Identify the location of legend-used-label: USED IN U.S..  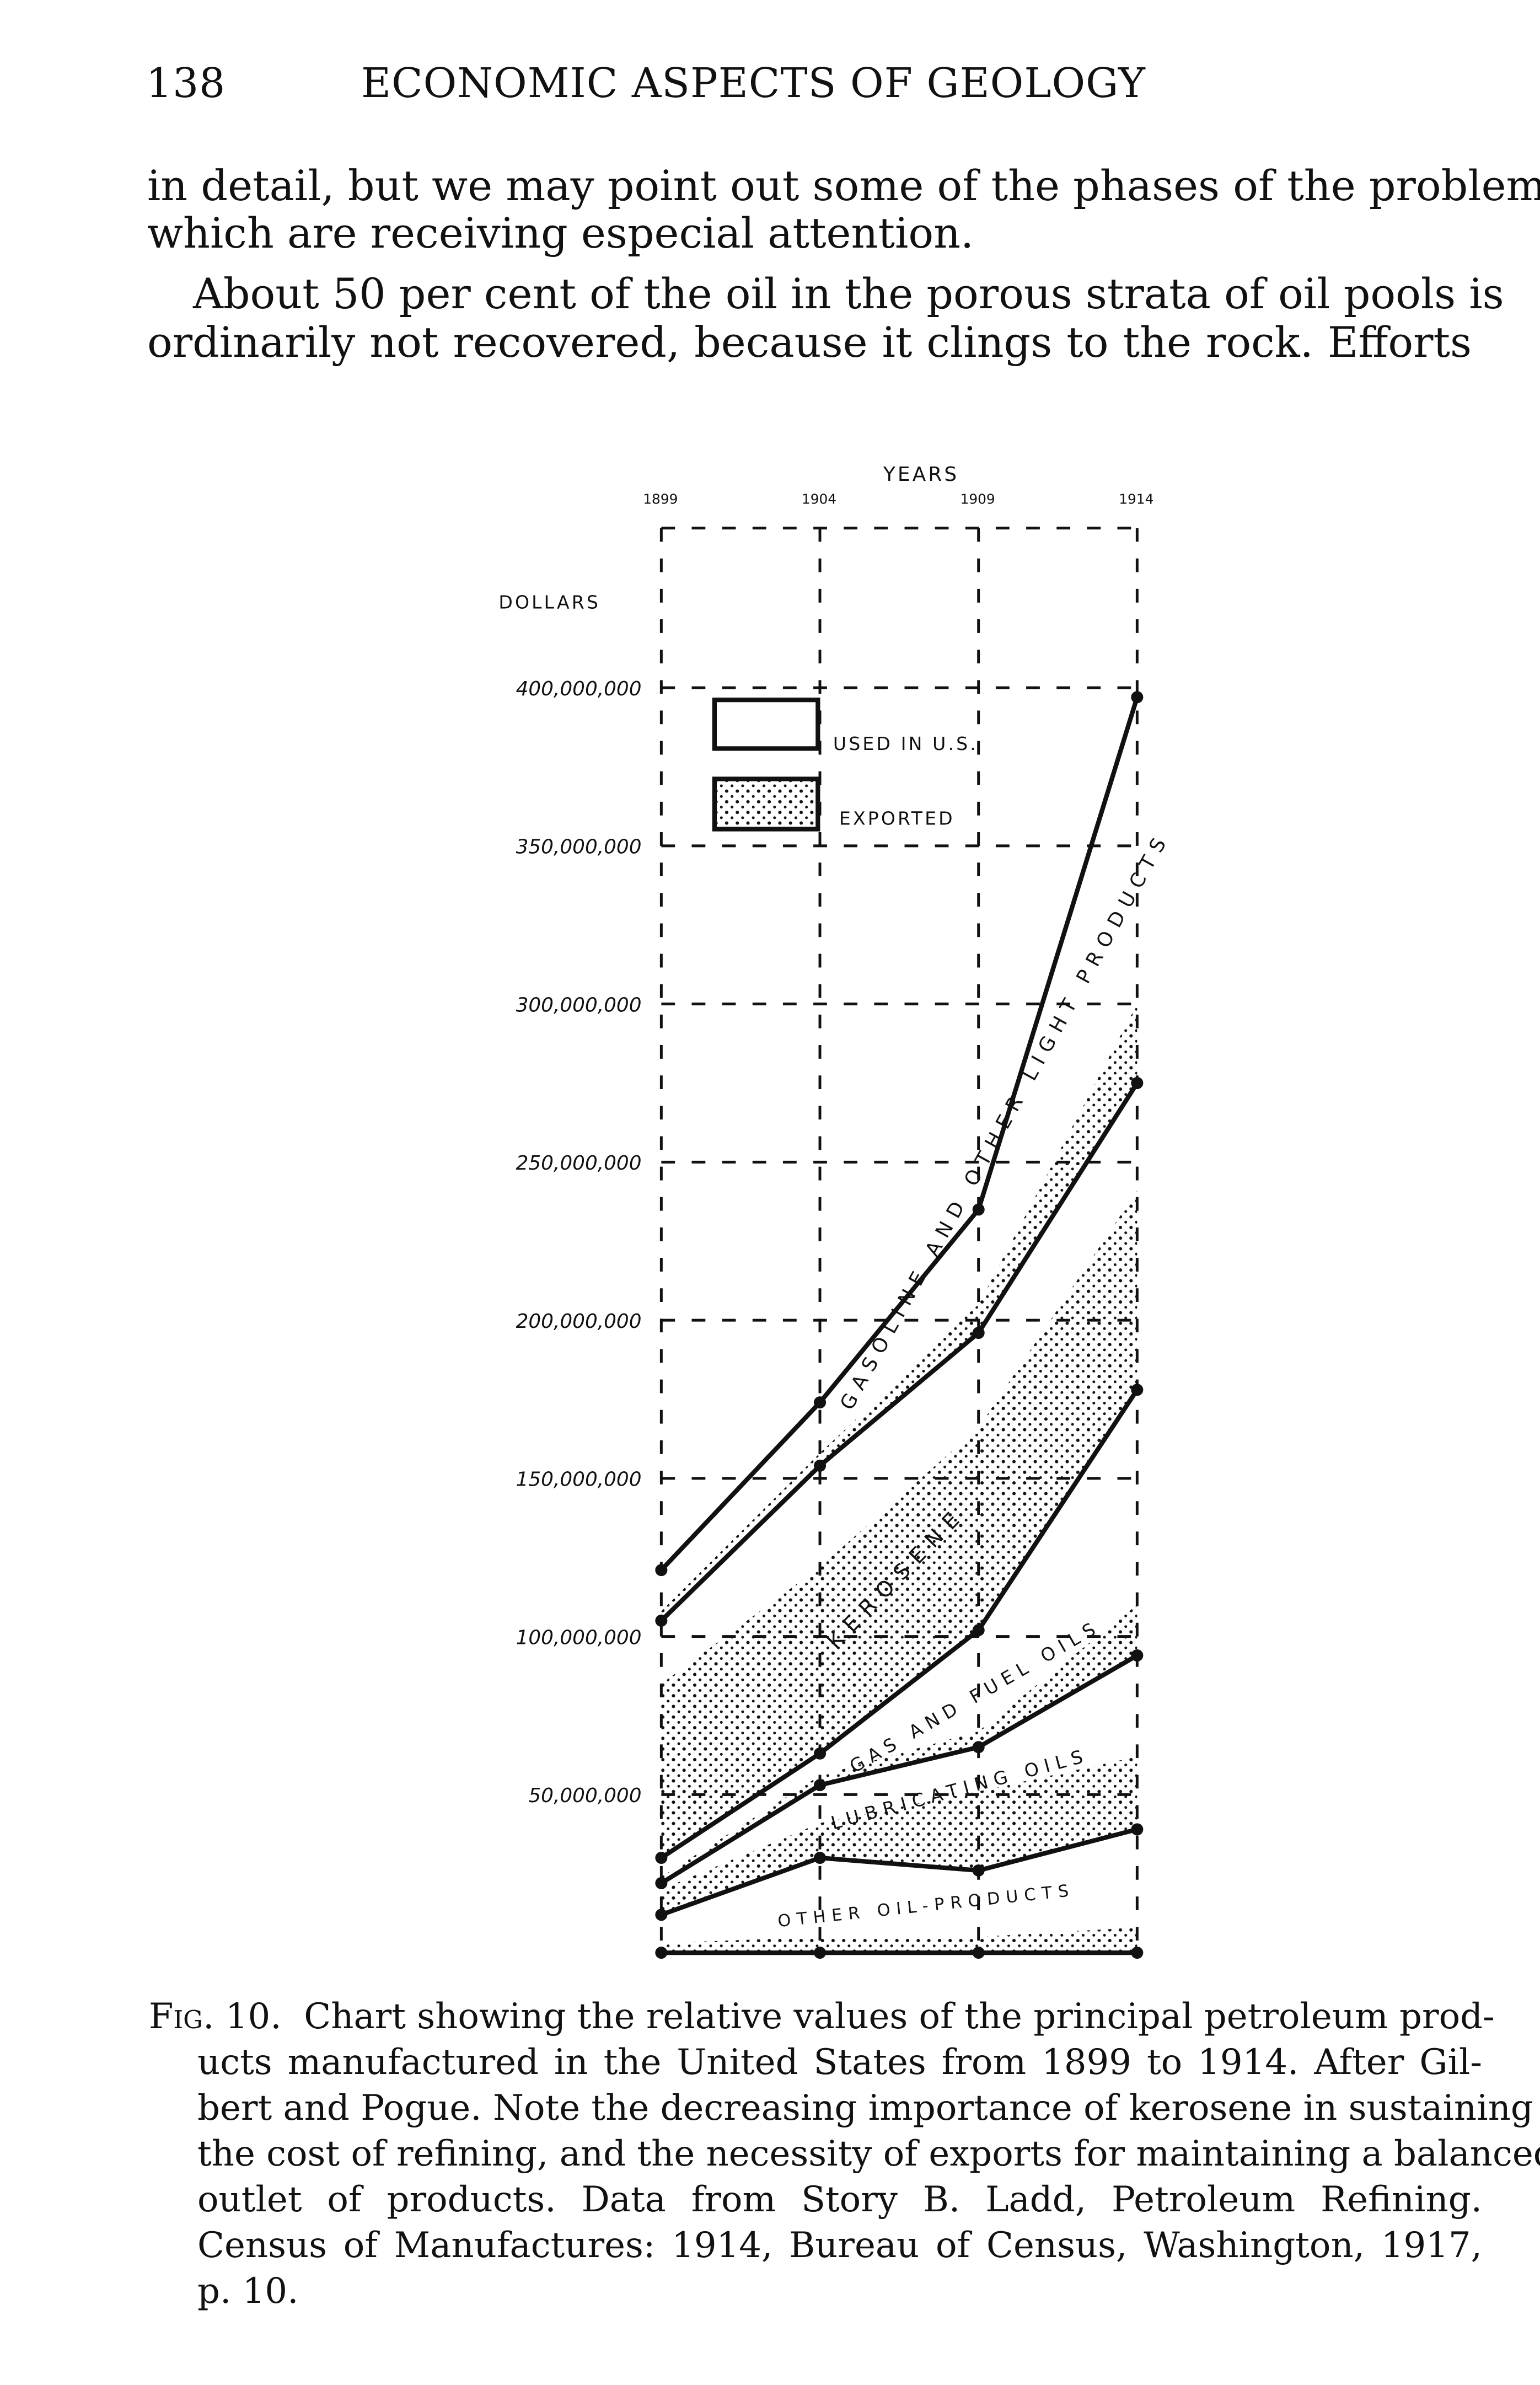
(905, 743).